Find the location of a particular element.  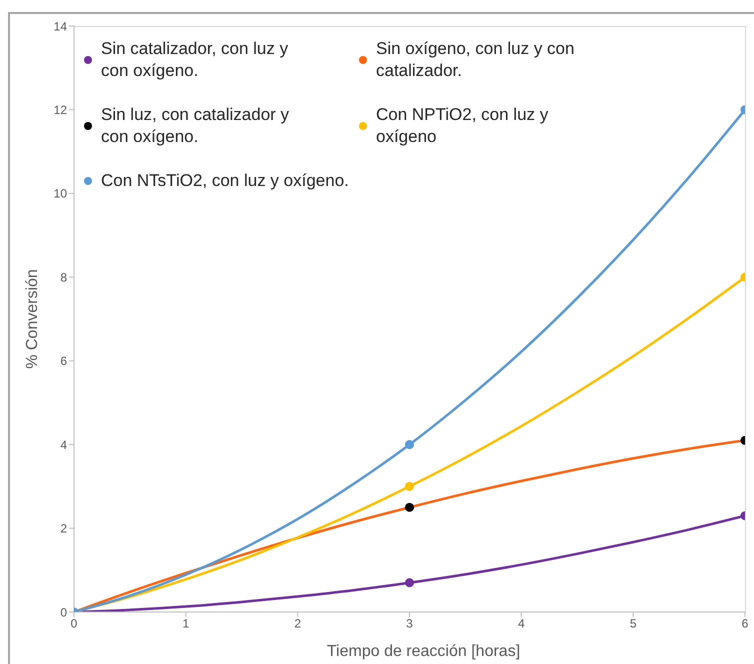

y-tick-label: 10 is located at coordinates (61, 193).